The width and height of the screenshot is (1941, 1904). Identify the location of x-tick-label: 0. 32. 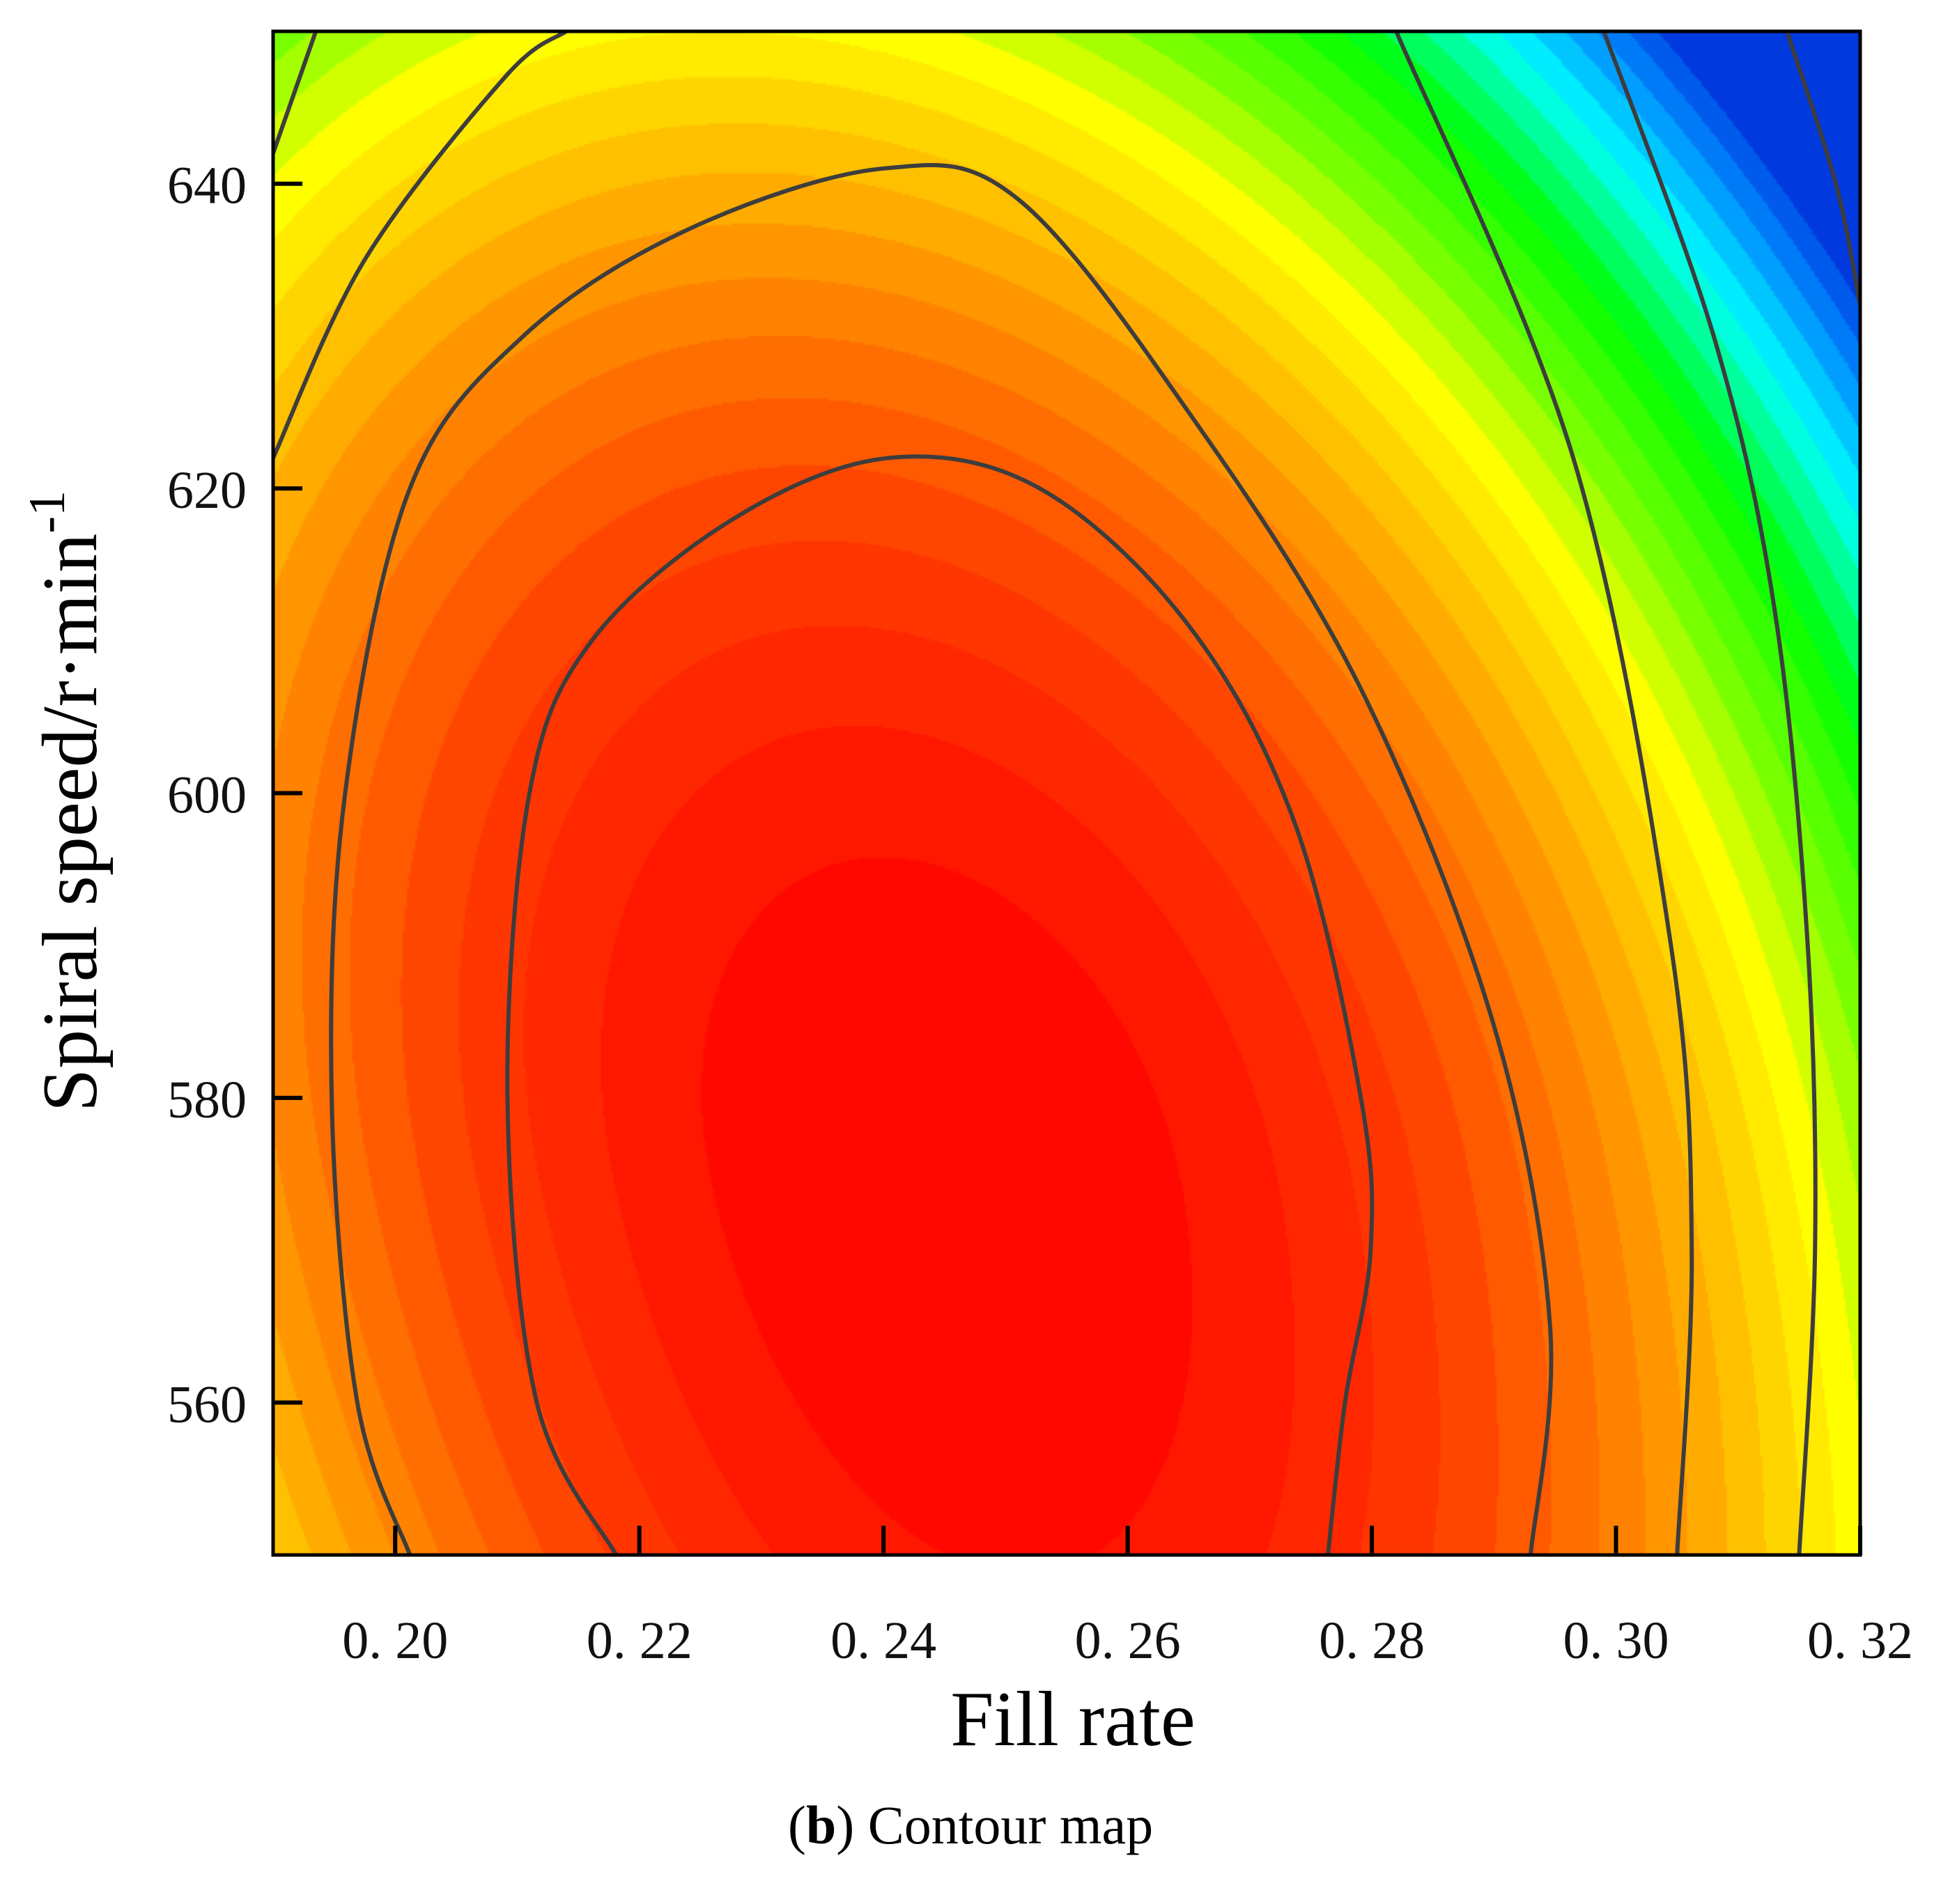
(1860, 1640).